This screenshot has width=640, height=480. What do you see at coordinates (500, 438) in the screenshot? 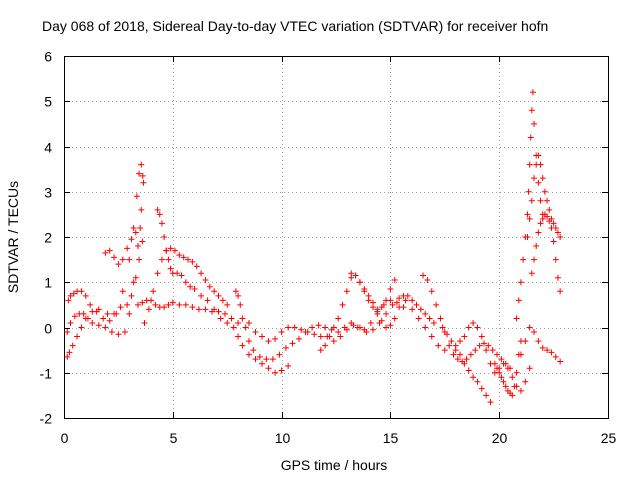
I see `x-tick-label: 20` at bounding box center [500, 438].